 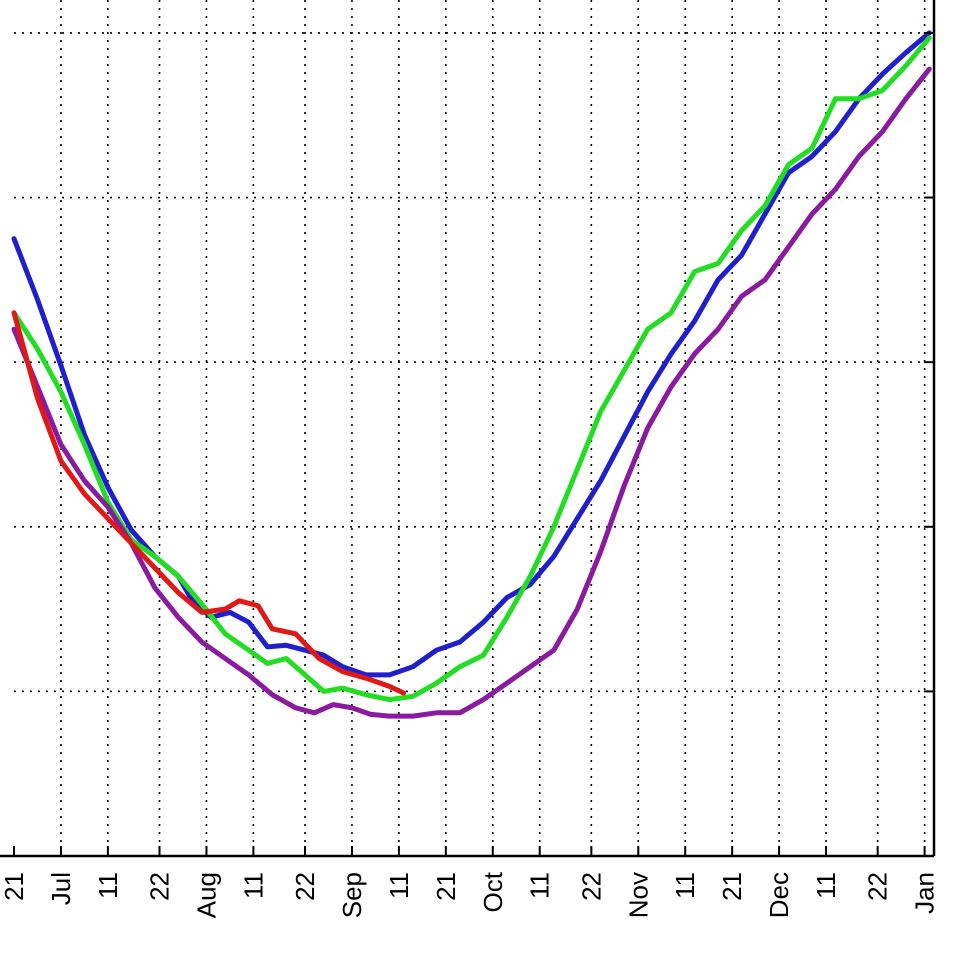 I want to click on x-tick-label: Dec, so click(x=779, y=895).